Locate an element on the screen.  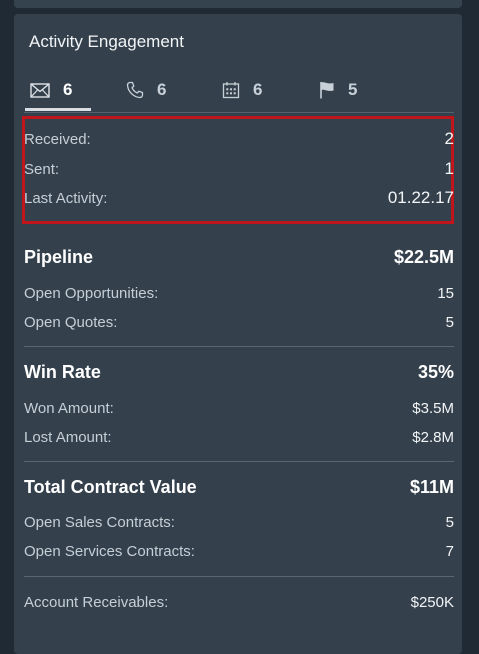
won-amount-label: Won Amount: is located at coordinates (69, 408).